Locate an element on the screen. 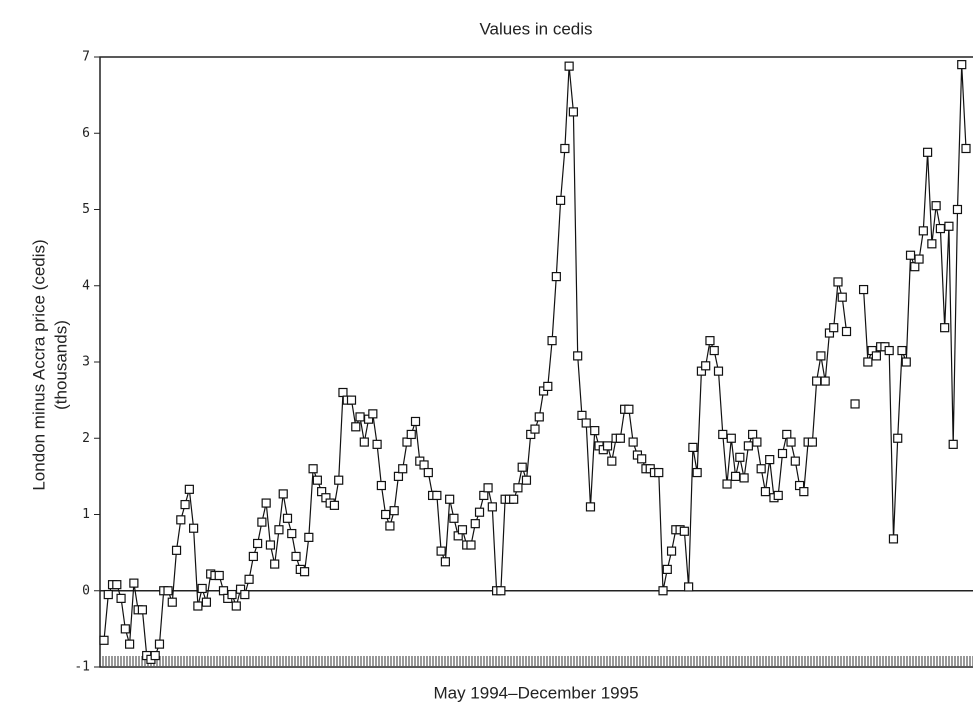 Image resolution: width=973 pixels, height=706 pixels. y-tick-label: 3 is located at coordinates (86, 362).